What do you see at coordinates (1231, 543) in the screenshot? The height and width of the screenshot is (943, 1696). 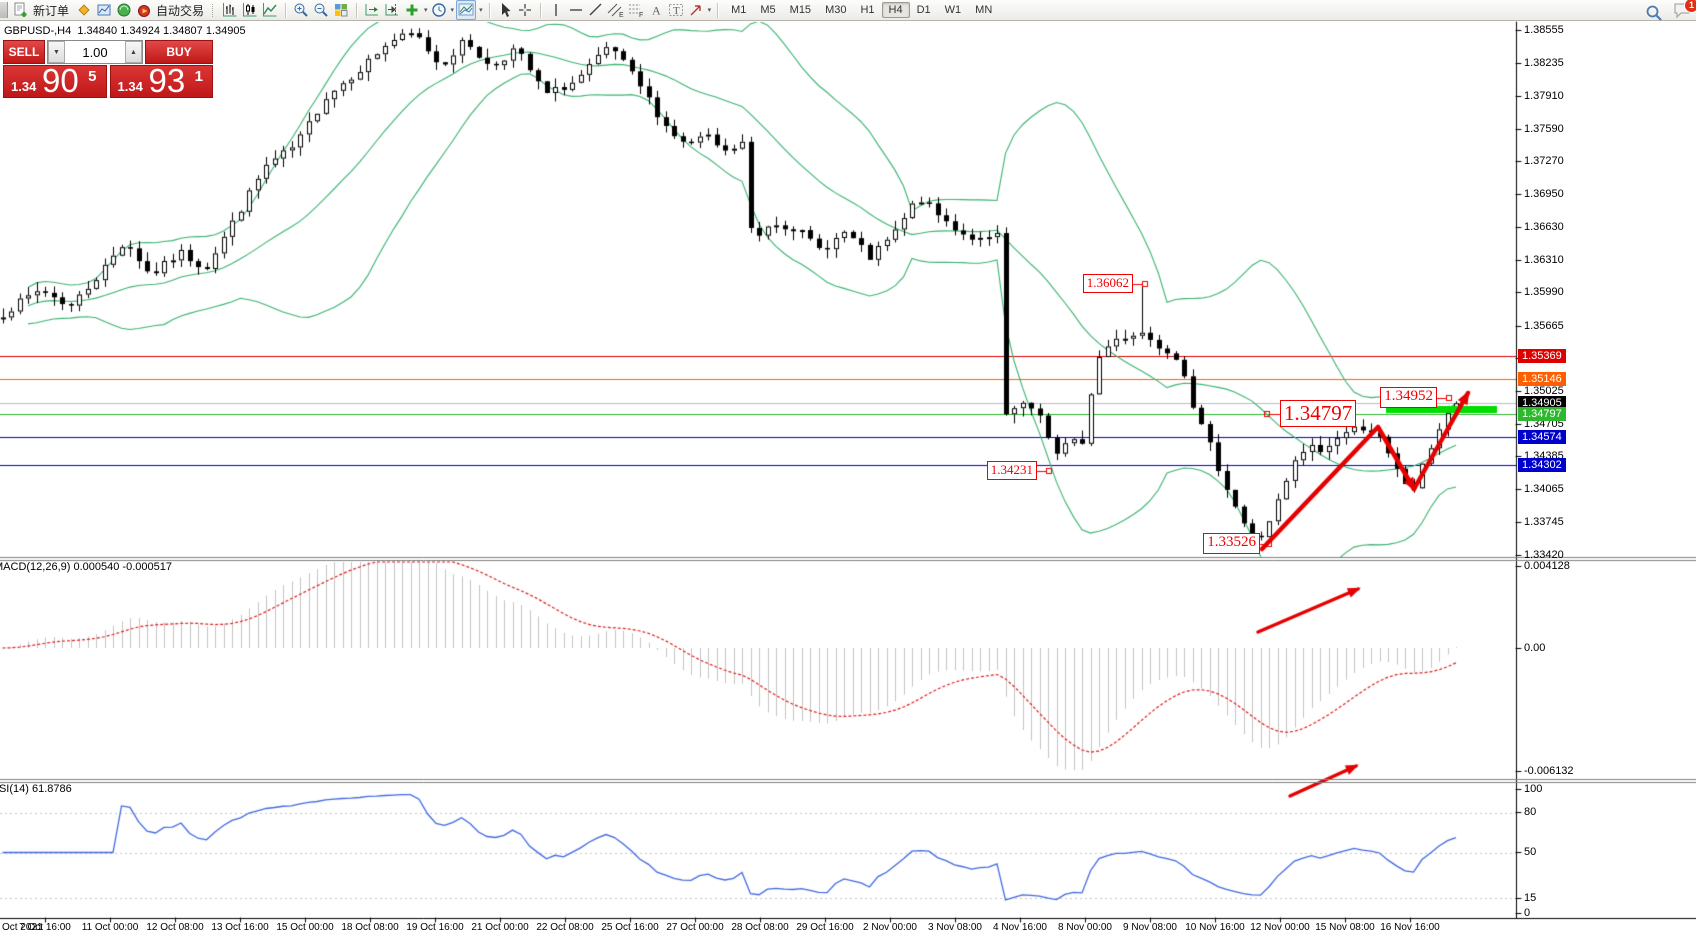 I see `price-annotation-label: 1.33526` at bounding box center [1231, 543].